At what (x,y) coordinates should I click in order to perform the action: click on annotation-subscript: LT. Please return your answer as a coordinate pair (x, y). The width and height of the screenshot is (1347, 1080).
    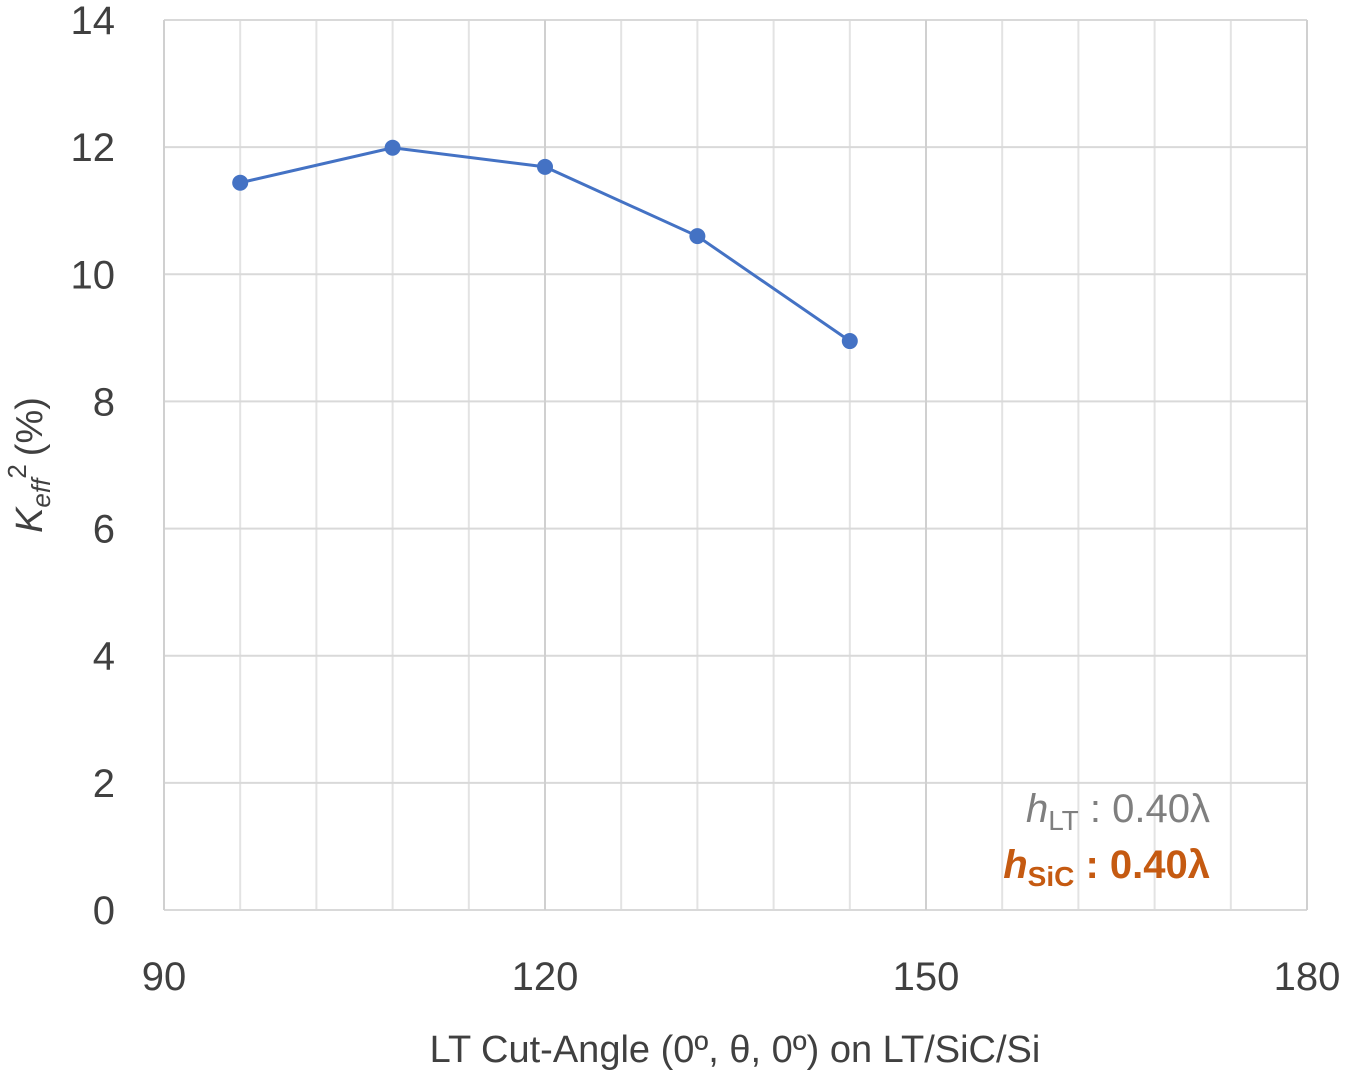
    Looking at the image, I should click on (1063, 820).